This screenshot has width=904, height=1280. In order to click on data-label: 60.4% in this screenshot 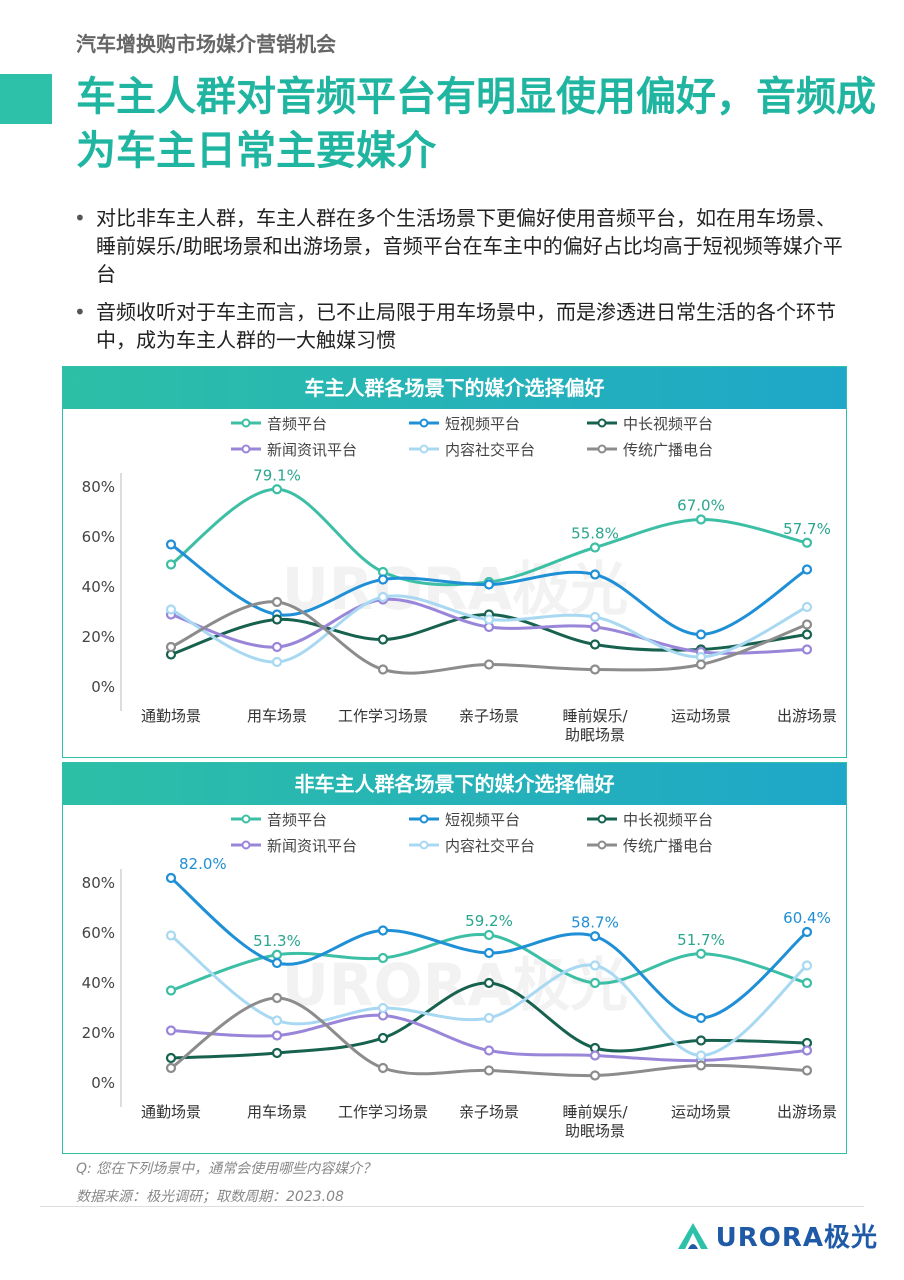, I will do `click(807, 918)`.